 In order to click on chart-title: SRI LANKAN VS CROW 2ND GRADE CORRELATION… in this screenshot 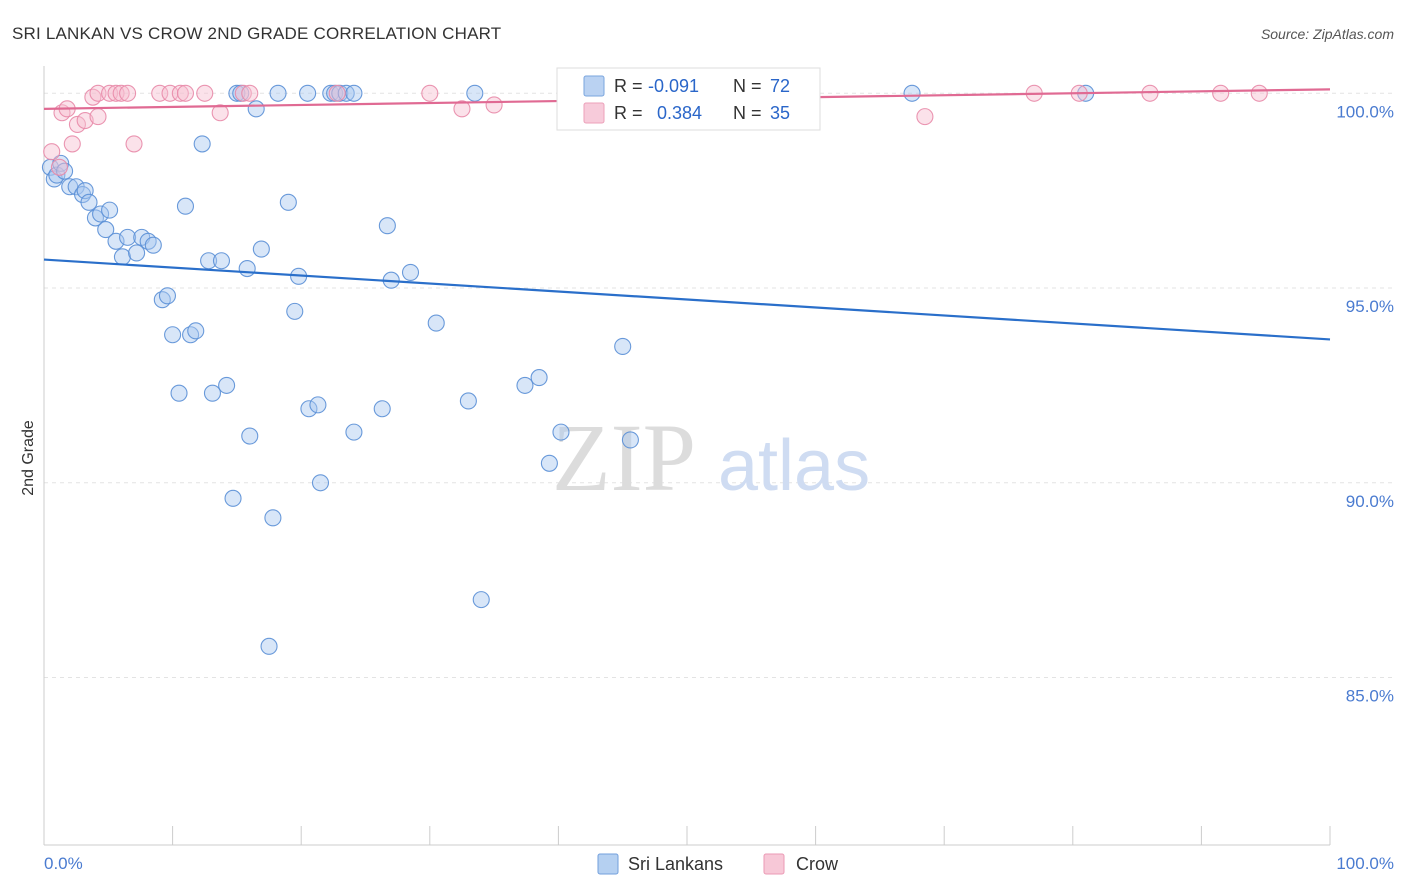, I will do `click(256, 33)`.